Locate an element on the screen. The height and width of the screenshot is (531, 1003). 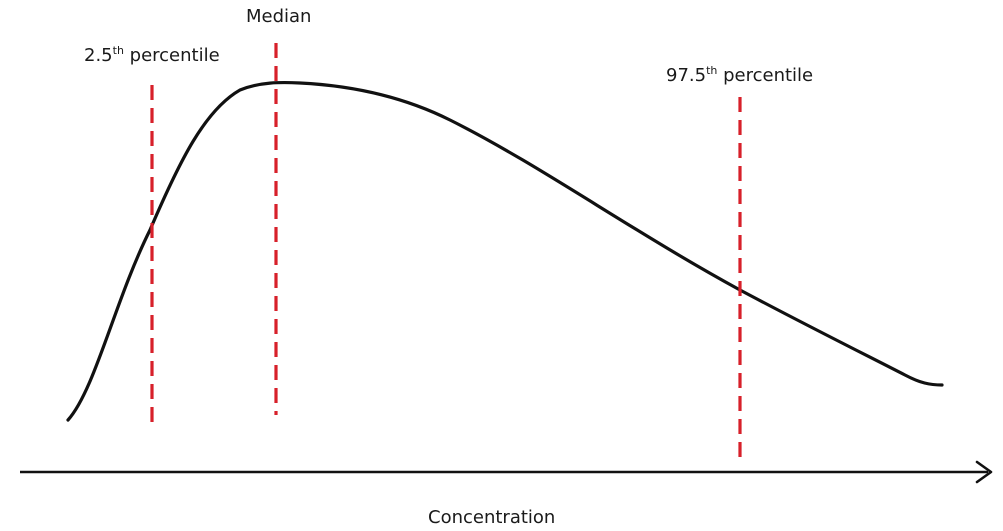
x-axis-label: Concentration is located at coordinates (491, 518).